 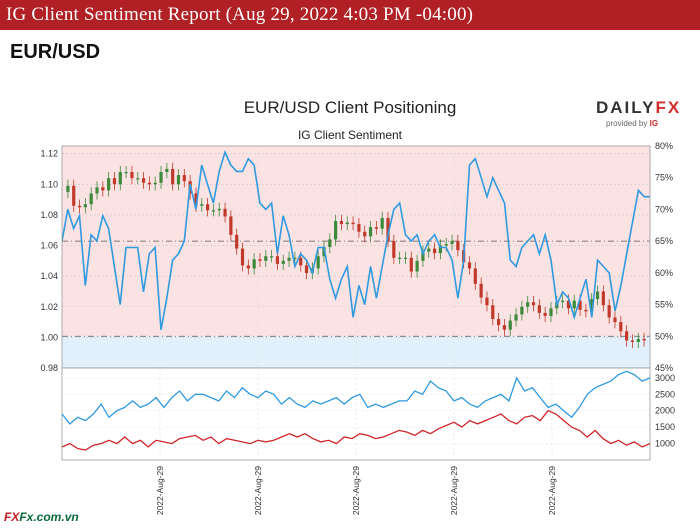 I want to click on dailyfx-logo: DAILYFX provided by IG, so click(x=637, y=113).